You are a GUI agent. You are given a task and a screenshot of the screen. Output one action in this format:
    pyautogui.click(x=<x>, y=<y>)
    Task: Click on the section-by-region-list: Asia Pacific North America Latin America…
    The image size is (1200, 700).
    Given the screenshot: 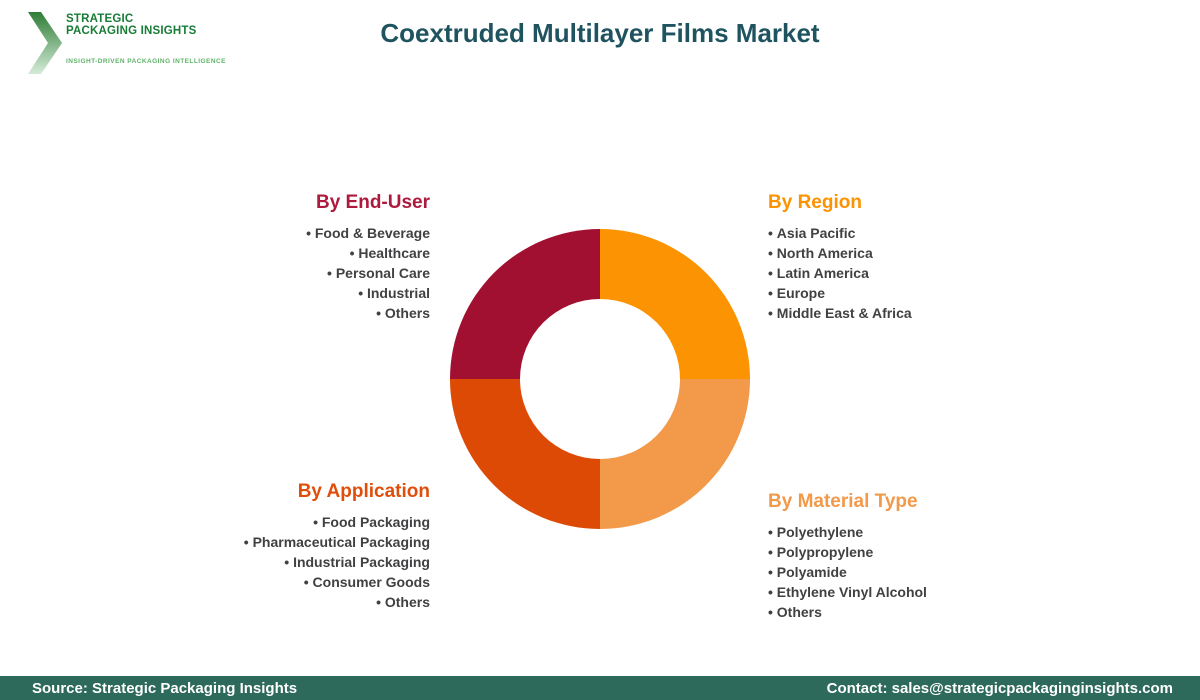 What is the action you would take?
    pyautogui.click(x=898, y=273)
    